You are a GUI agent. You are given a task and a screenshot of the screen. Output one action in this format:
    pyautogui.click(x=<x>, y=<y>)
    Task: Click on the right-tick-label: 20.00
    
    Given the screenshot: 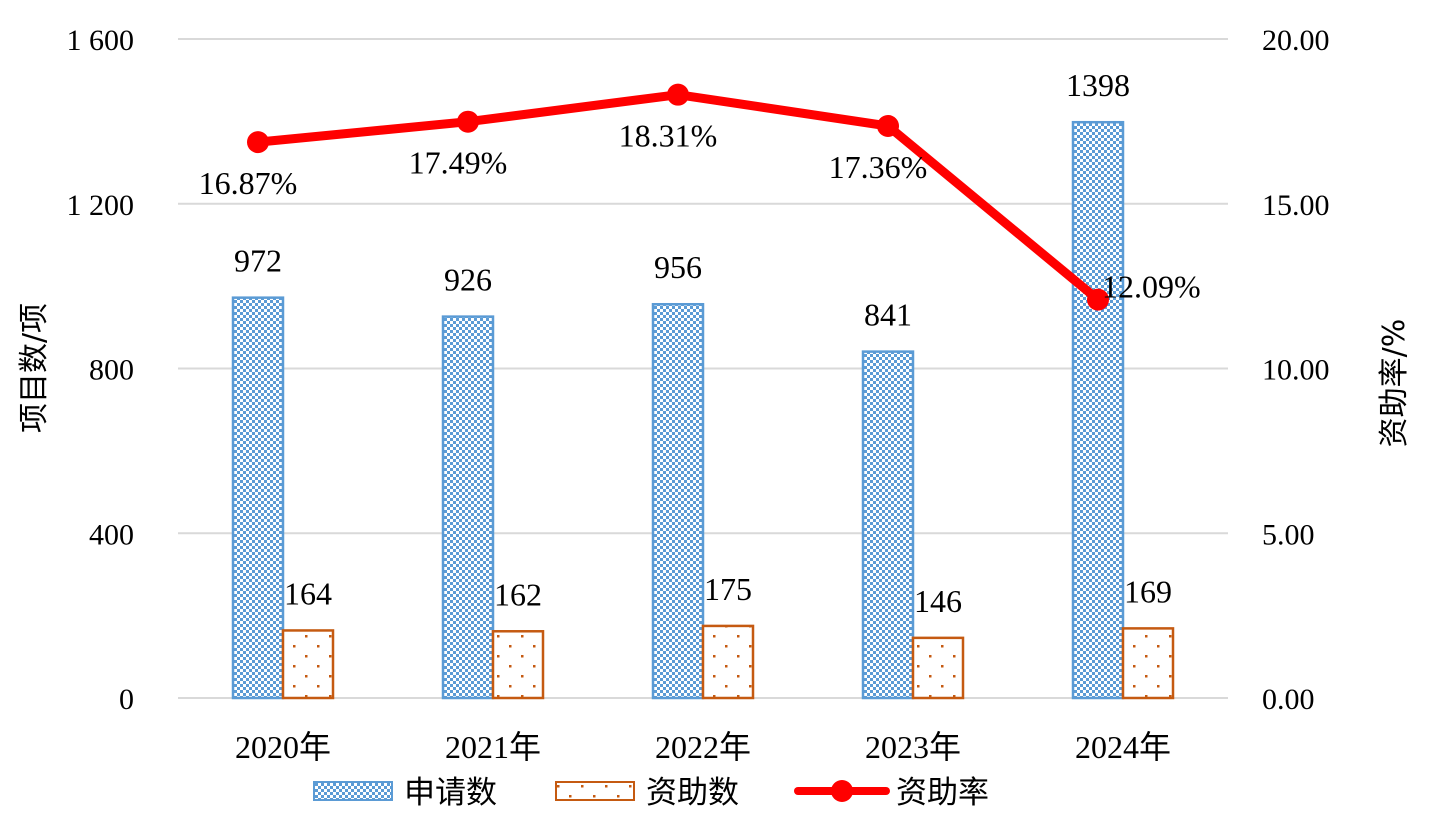 What is the action you would take?
    pyautogui.click(x=1296, y=40)
    